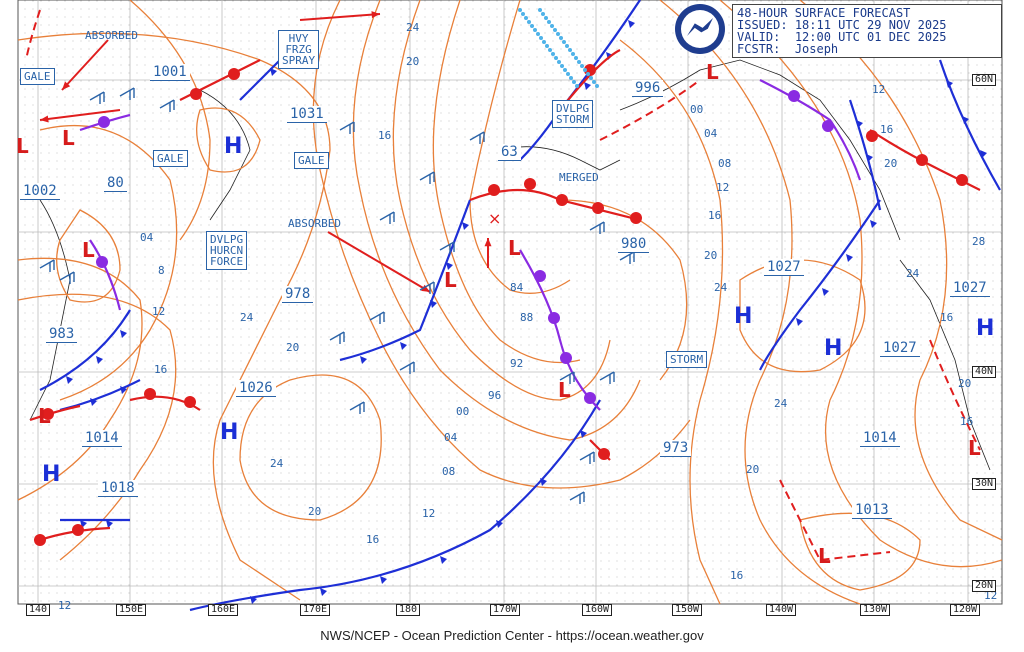 The height and width of the screenshot is (652, 1024). I want to click on pressure-value: 1026, so click(256, 388).